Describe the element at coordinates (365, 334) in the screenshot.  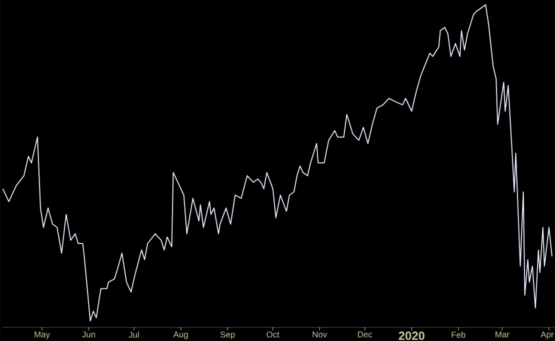
I see `x-tick-label: Dec` at that location.